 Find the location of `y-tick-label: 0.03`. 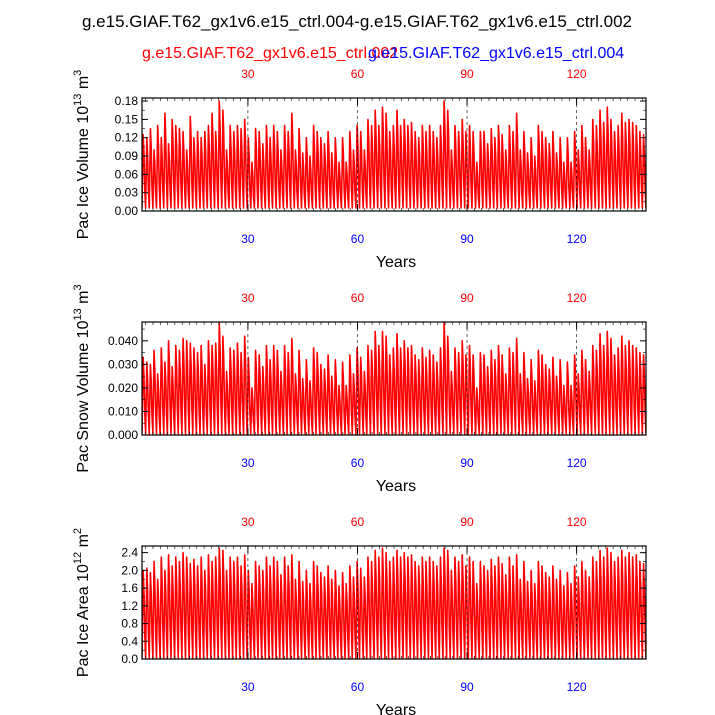

y-tick-label: 0.03 is located at coordinates (127, 193).